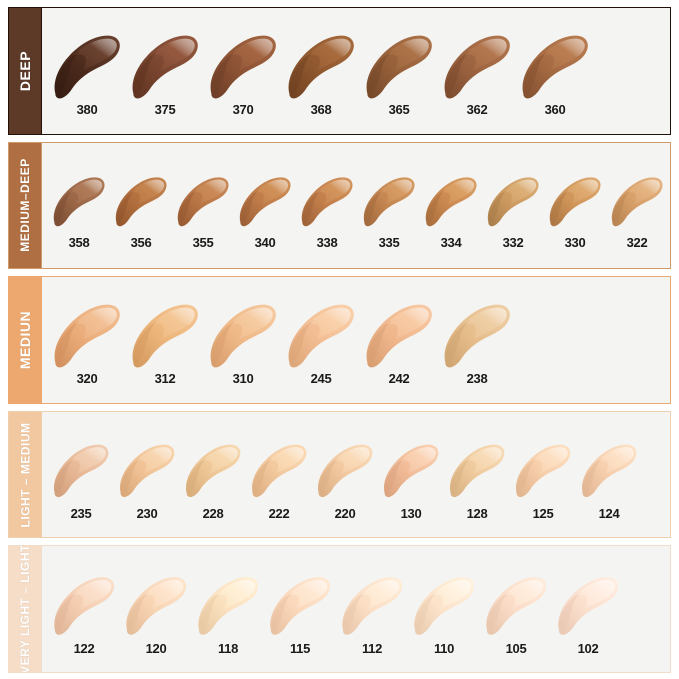 This screenshot has height=679, width=679. What do you see at coordinates (372, 648) in the screenshot?
I see `shade-number: 112` at bounding box center [372, 648].